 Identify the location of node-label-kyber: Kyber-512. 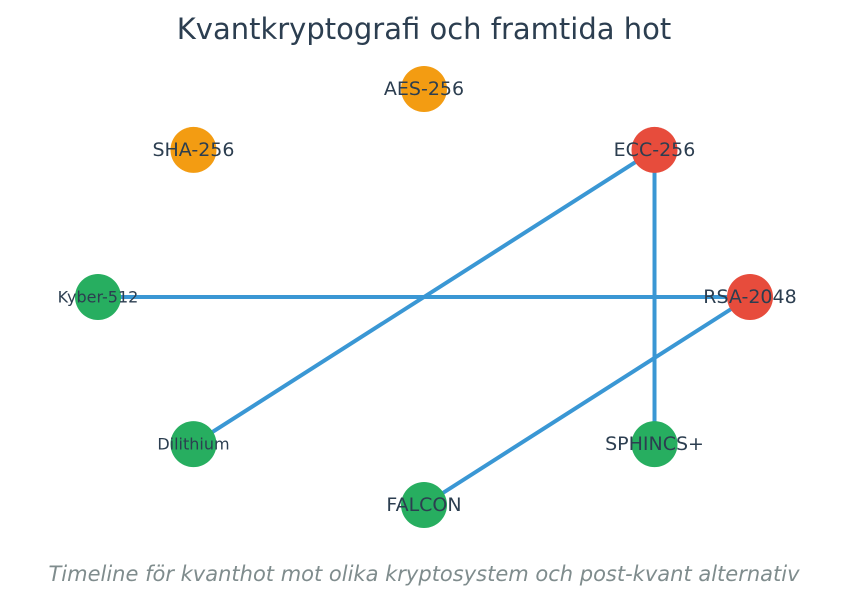
(98, 297).